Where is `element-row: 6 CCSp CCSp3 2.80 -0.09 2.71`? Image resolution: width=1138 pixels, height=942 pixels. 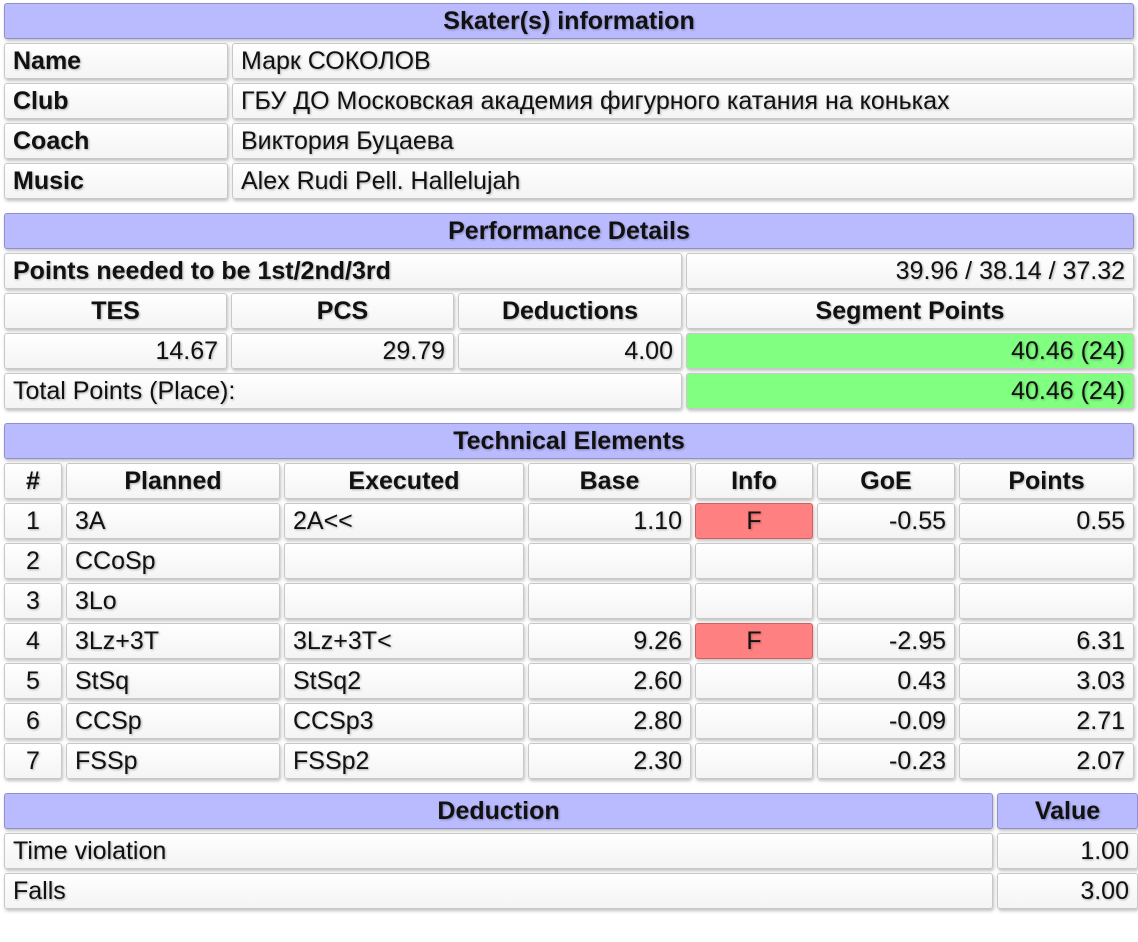
element-row: 6 CCSp CCSp3 2.80 -0.09 2.71 is located at coordinates (569, 721).